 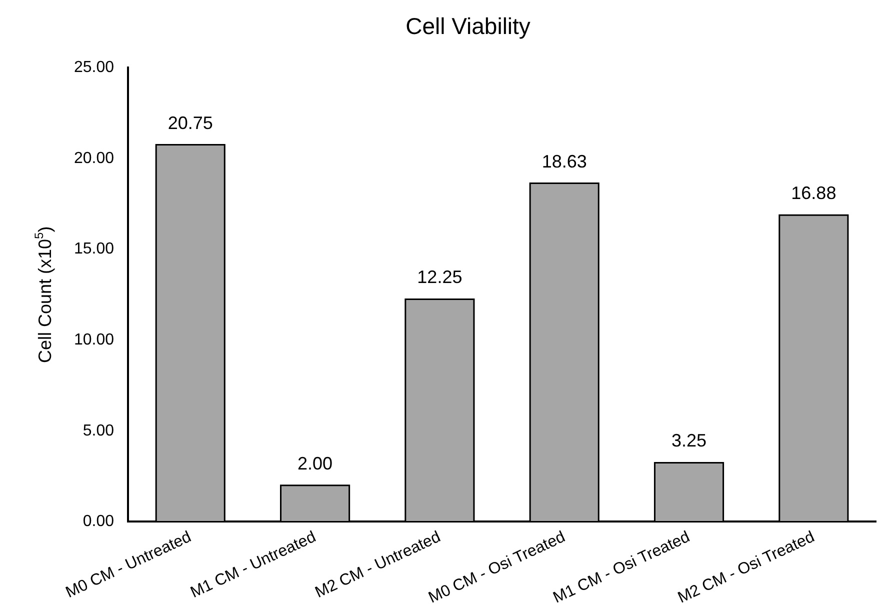 I want to click on y-tick-label: 5.00, so click(x=98, y=431).